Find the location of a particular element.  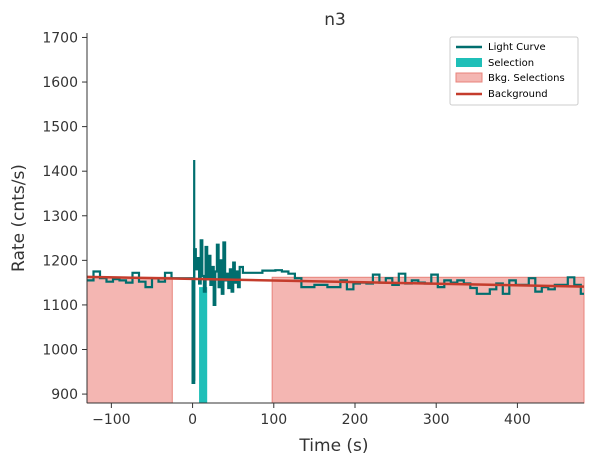

x-axis-label: Time (s) is located at coordinates (333, 446).